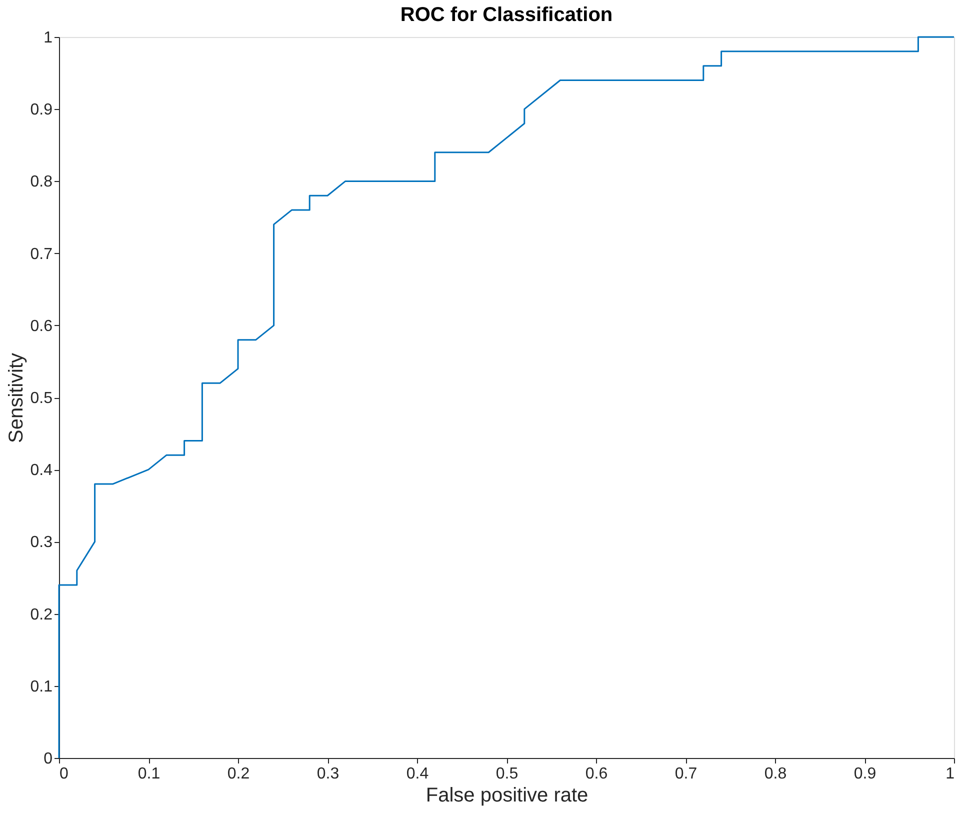 Image resolution: width=970 pixels, height=826 pixels. Describe the element at coordinates (41, 543) in the screenshot. I see `y-tick-label: 0.3` at that location.